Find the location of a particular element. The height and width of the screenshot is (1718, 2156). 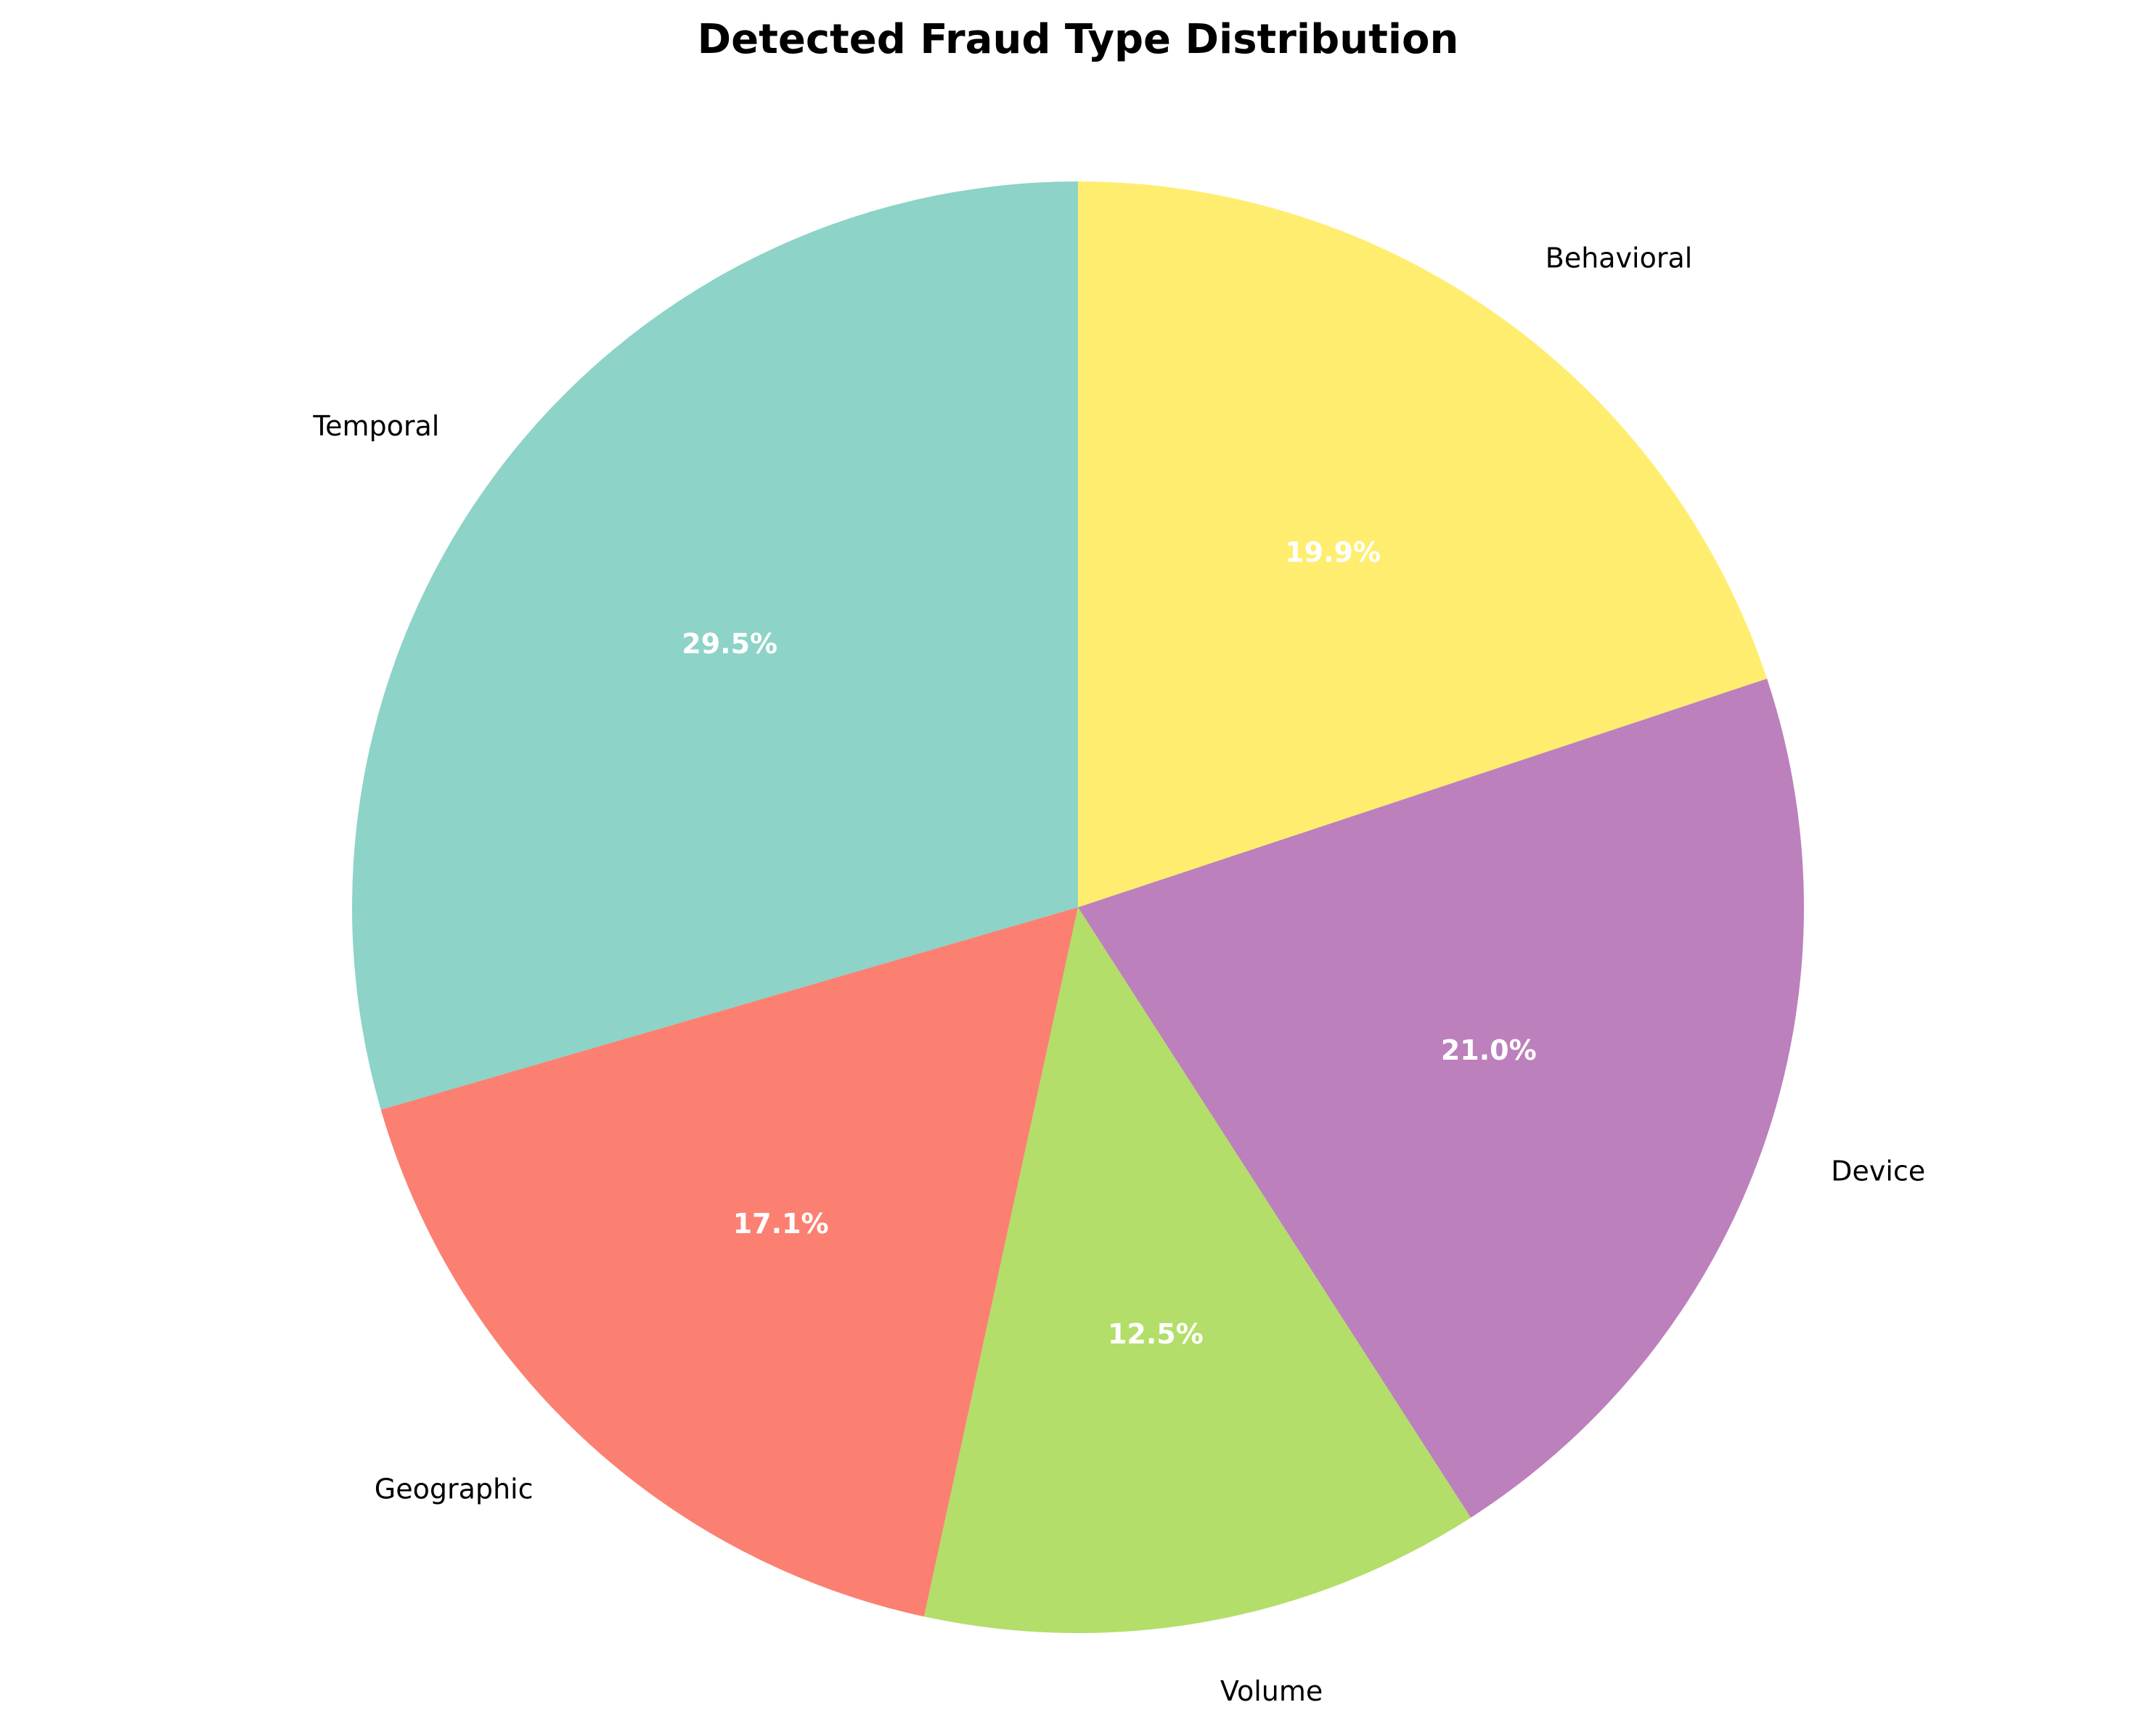

slice-label-volume: Volume is located at coordinates (1272, 1691).